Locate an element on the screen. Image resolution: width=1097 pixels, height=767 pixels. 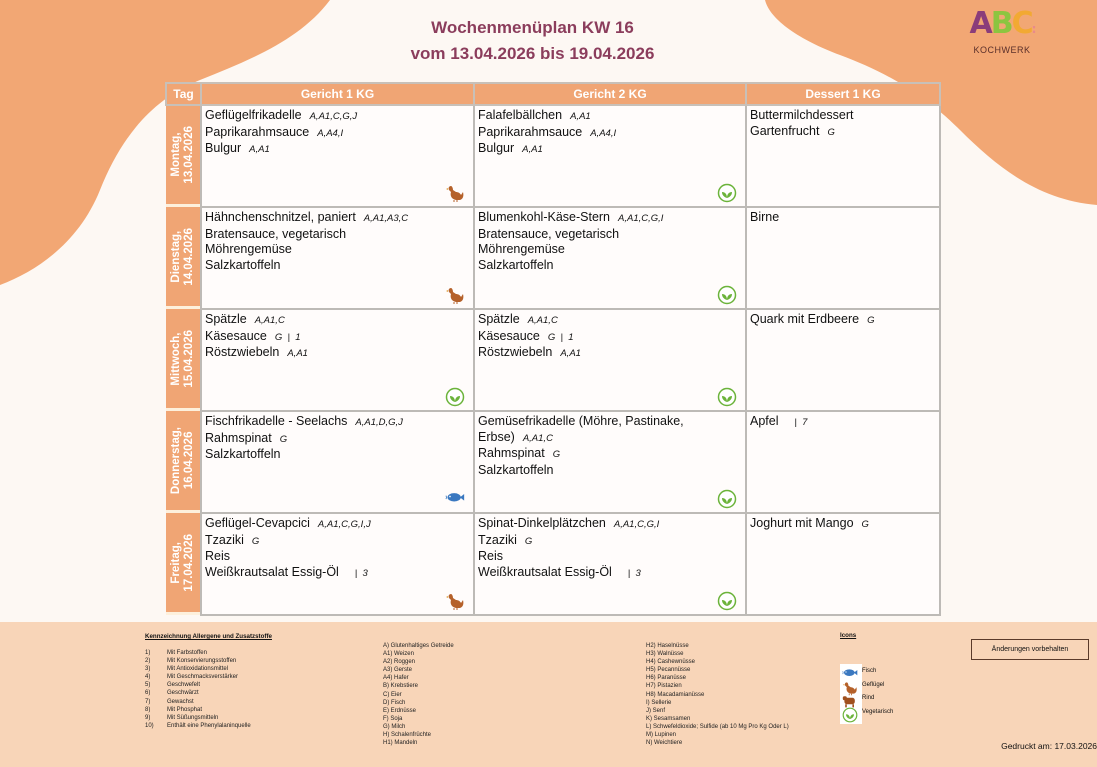
day-name: Montag, is located at coordinates (176, 155).